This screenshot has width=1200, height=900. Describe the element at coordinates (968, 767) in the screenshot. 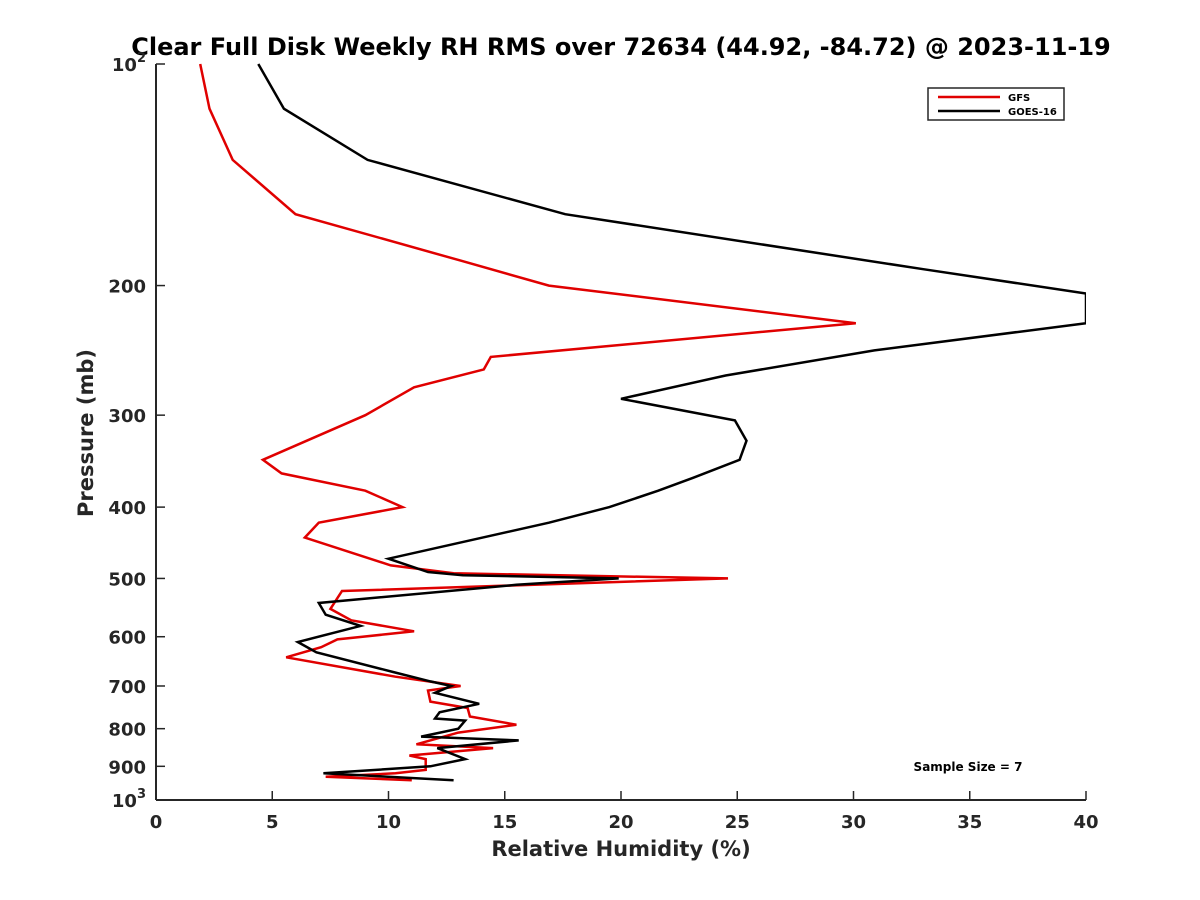

I see `sample-size-annotation: Sample Size = 7` at that location.